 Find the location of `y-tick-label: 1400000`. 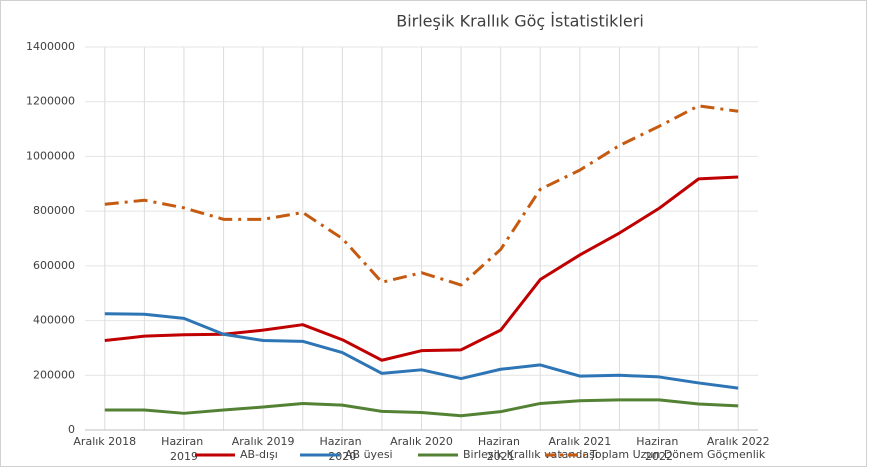

y-tick-label: 1400000 is located at coordinates (50, 46).